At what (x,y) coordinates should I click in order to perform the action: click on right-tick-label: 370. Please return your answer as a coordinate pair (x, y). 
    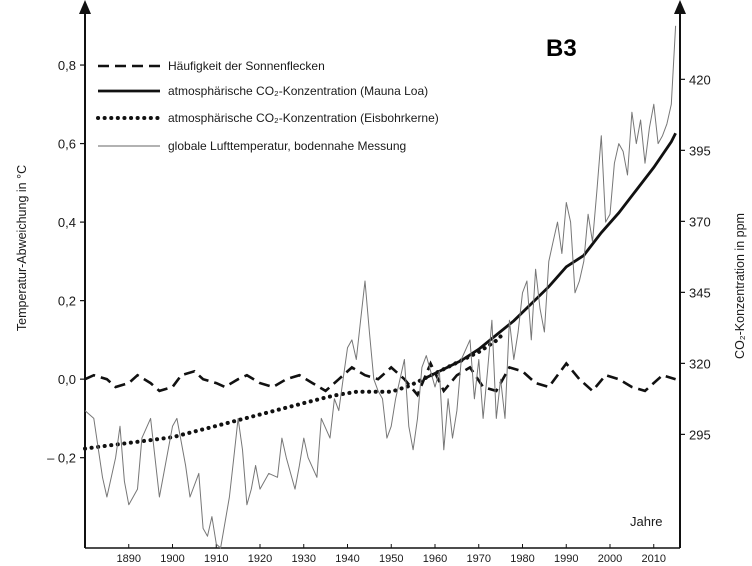
    Looking at the image, I should click on (700, 221).